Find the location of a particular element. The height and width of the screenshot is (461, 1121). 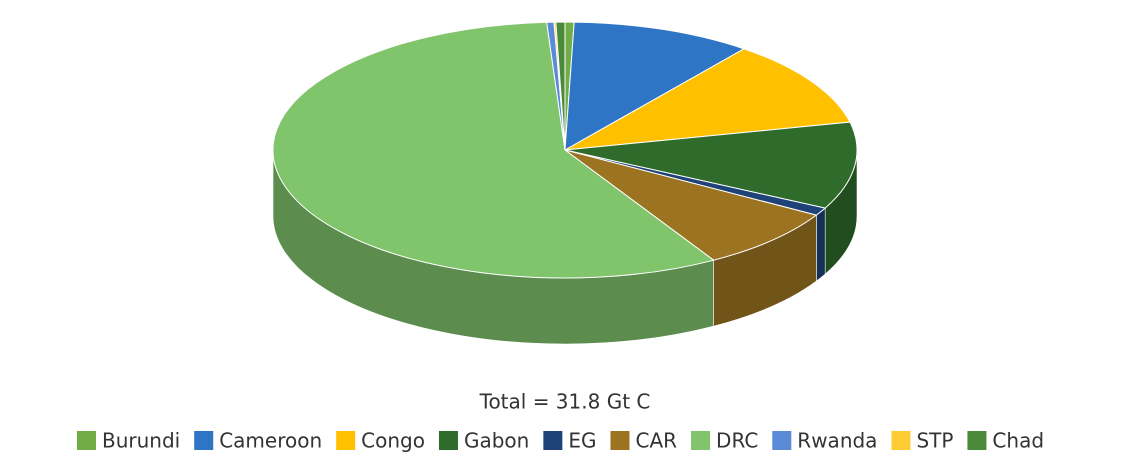

legend-label: Gabon is located at coordinates (496, 441).